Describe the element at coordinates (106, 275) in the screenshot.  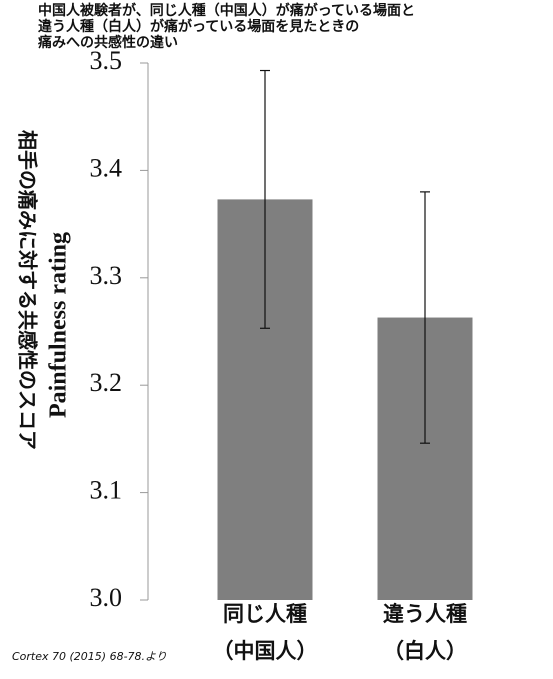
I see `y-tick-label: 3.3` at that location.